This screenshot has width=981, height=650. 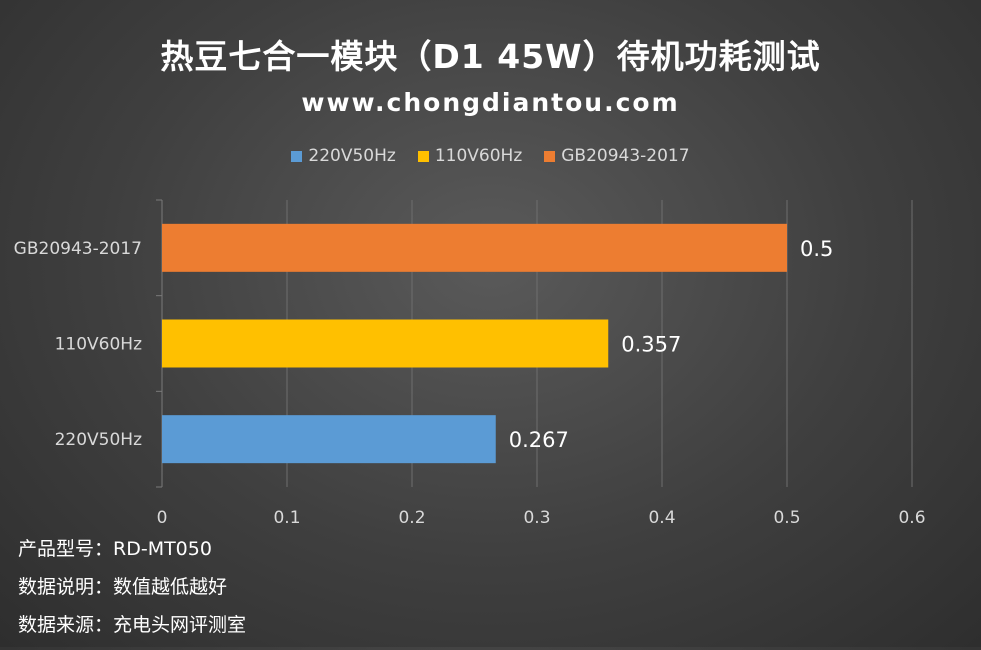 What do you see at coordinates (352, 156) in the screenshot?
I see `legend-label-220v: 220V50Hz` at bounding box center [352, 156].